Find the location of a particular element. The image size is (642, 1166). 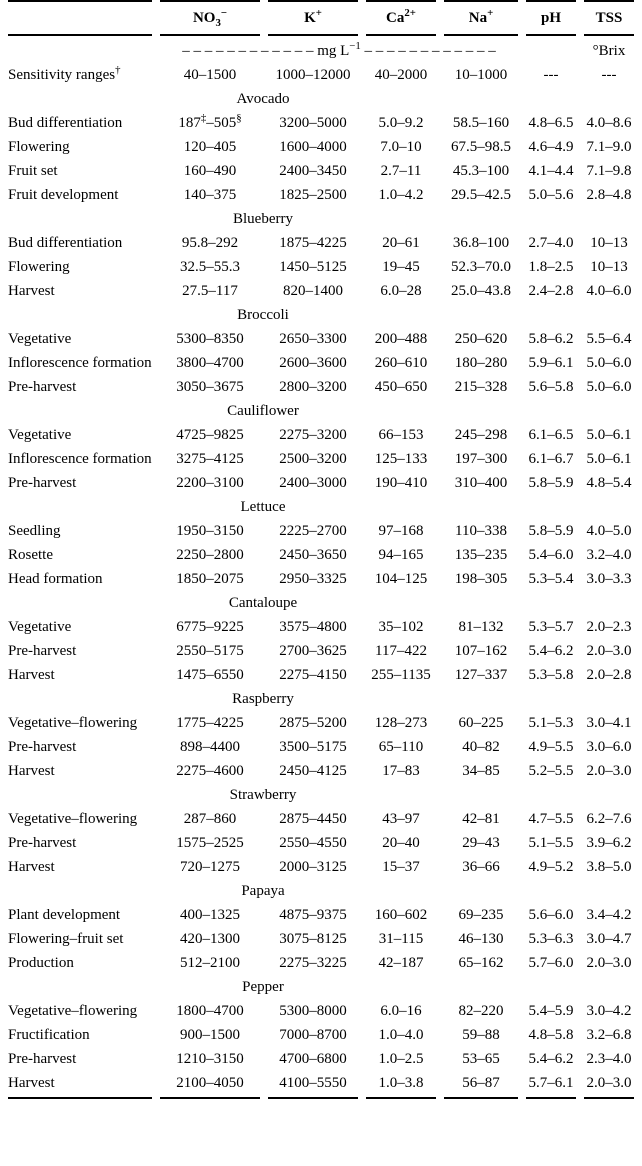

value-cell-na: 42–81 is located at coordinates (481, 818).